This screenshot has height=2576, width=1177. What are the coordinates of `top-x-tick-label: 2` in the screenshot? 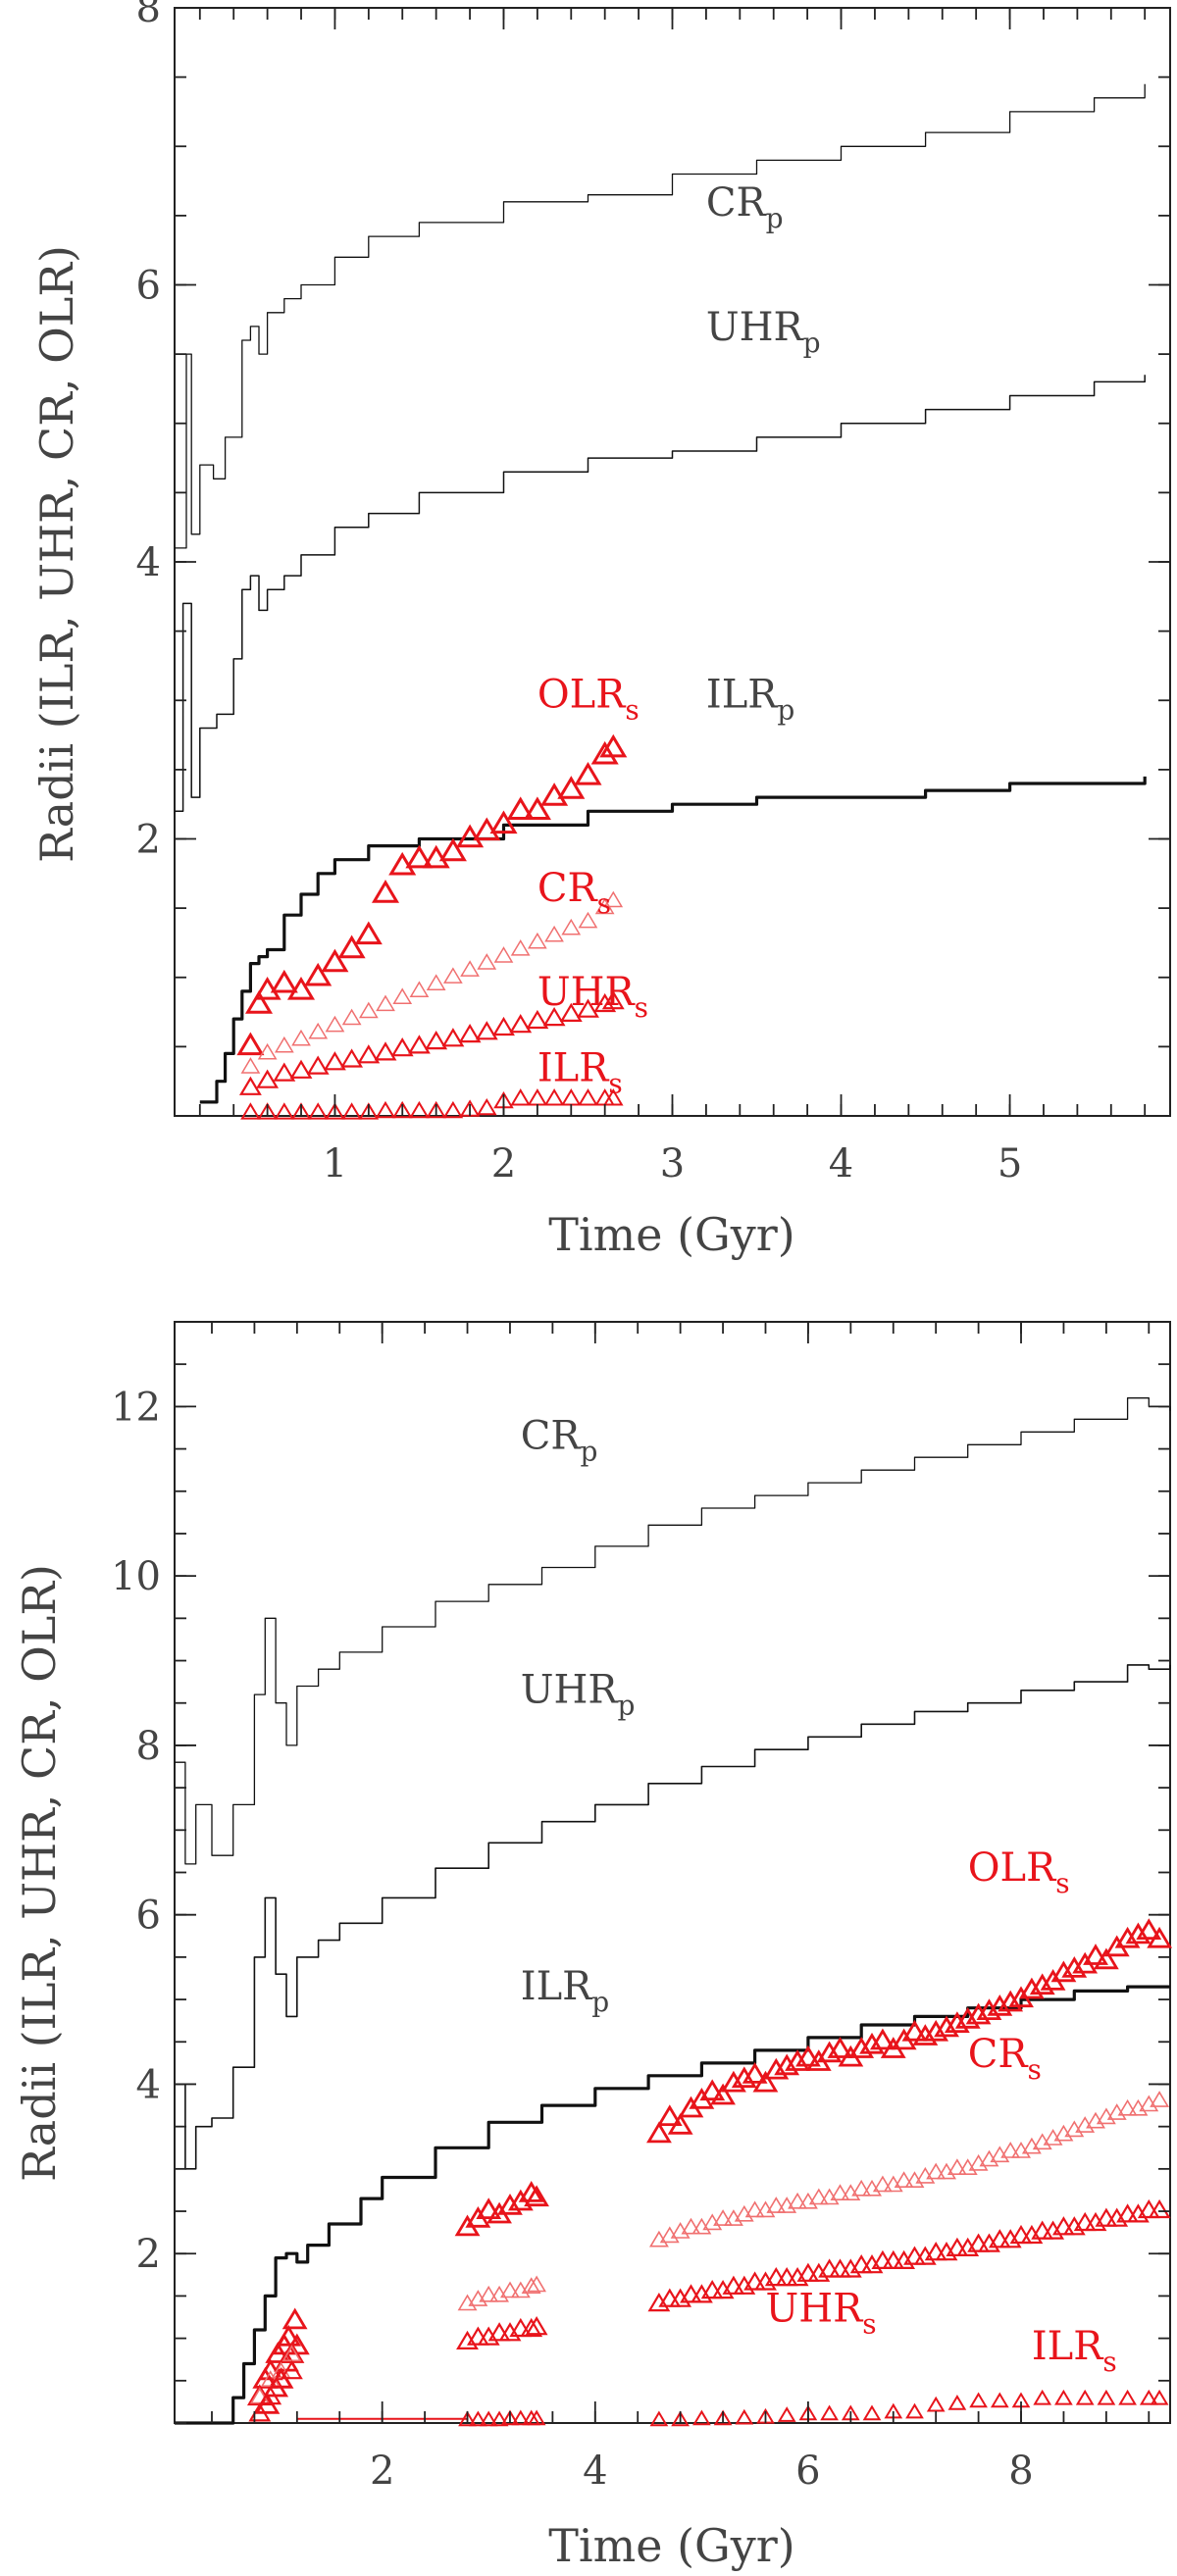 It's located at (503, 1164).